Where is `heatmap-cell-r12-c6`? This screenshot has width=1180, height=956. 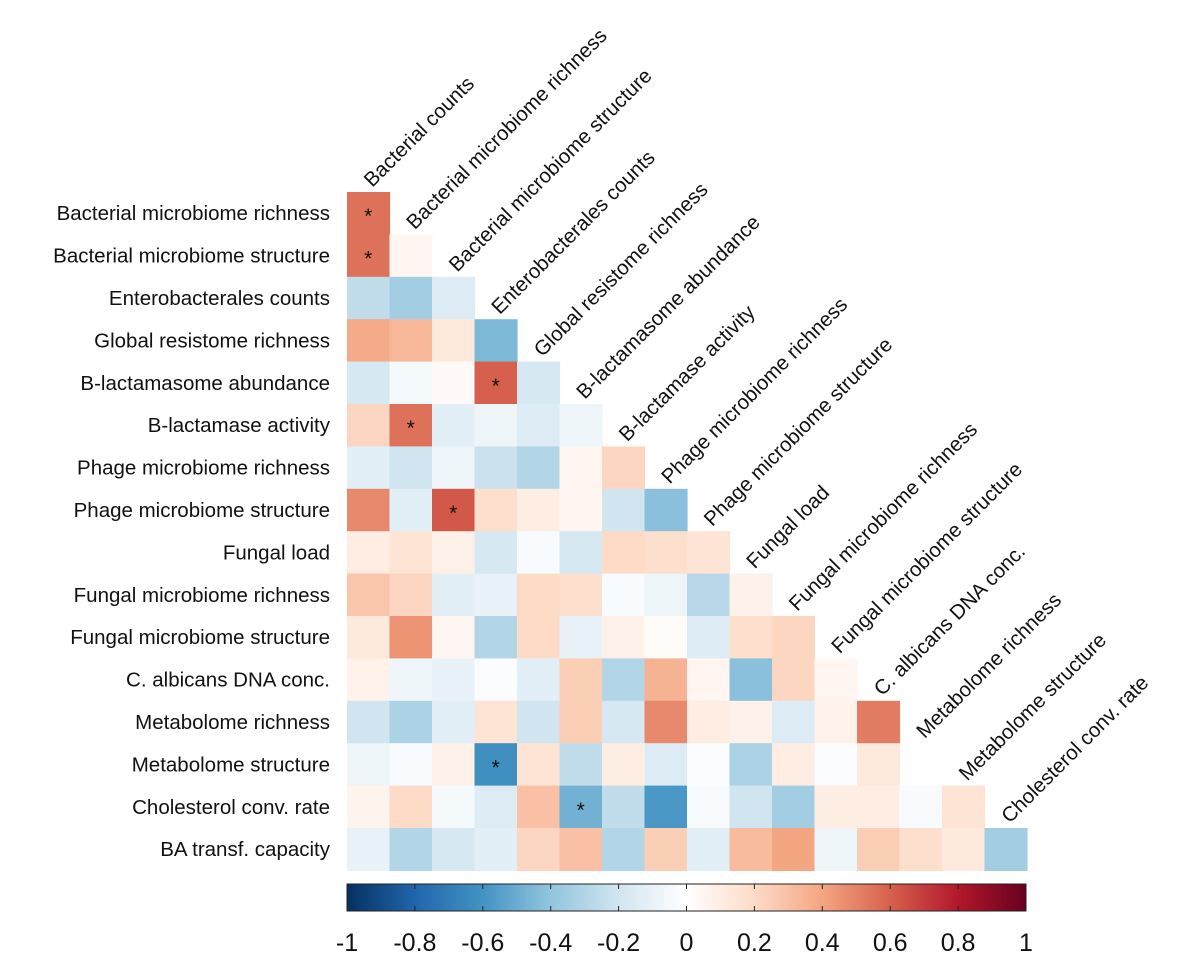
heatmap-cell-r12-c6 is located at coordinates (624, 722).